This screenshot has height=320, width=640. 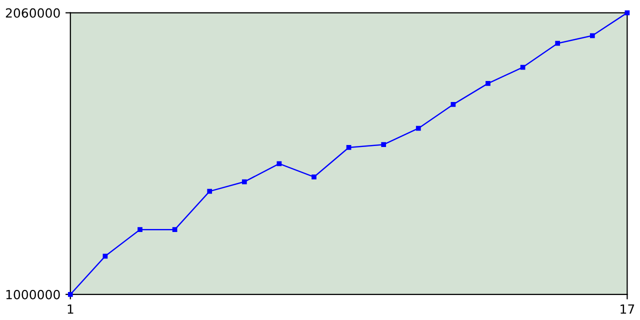 I want to click on y-tick-label: 2060000, so click(x=33, y=13).